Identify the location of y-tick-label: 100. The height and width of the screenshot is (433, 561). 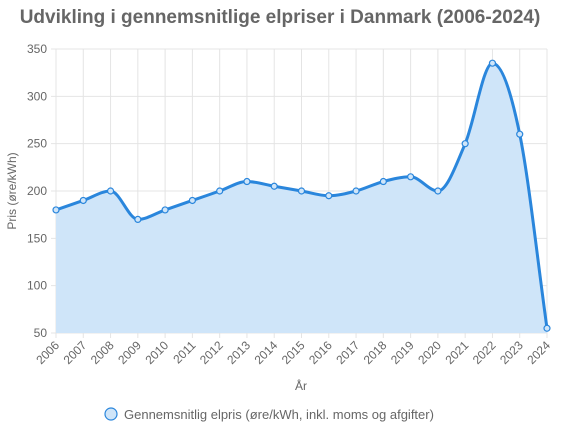
(37, 286).